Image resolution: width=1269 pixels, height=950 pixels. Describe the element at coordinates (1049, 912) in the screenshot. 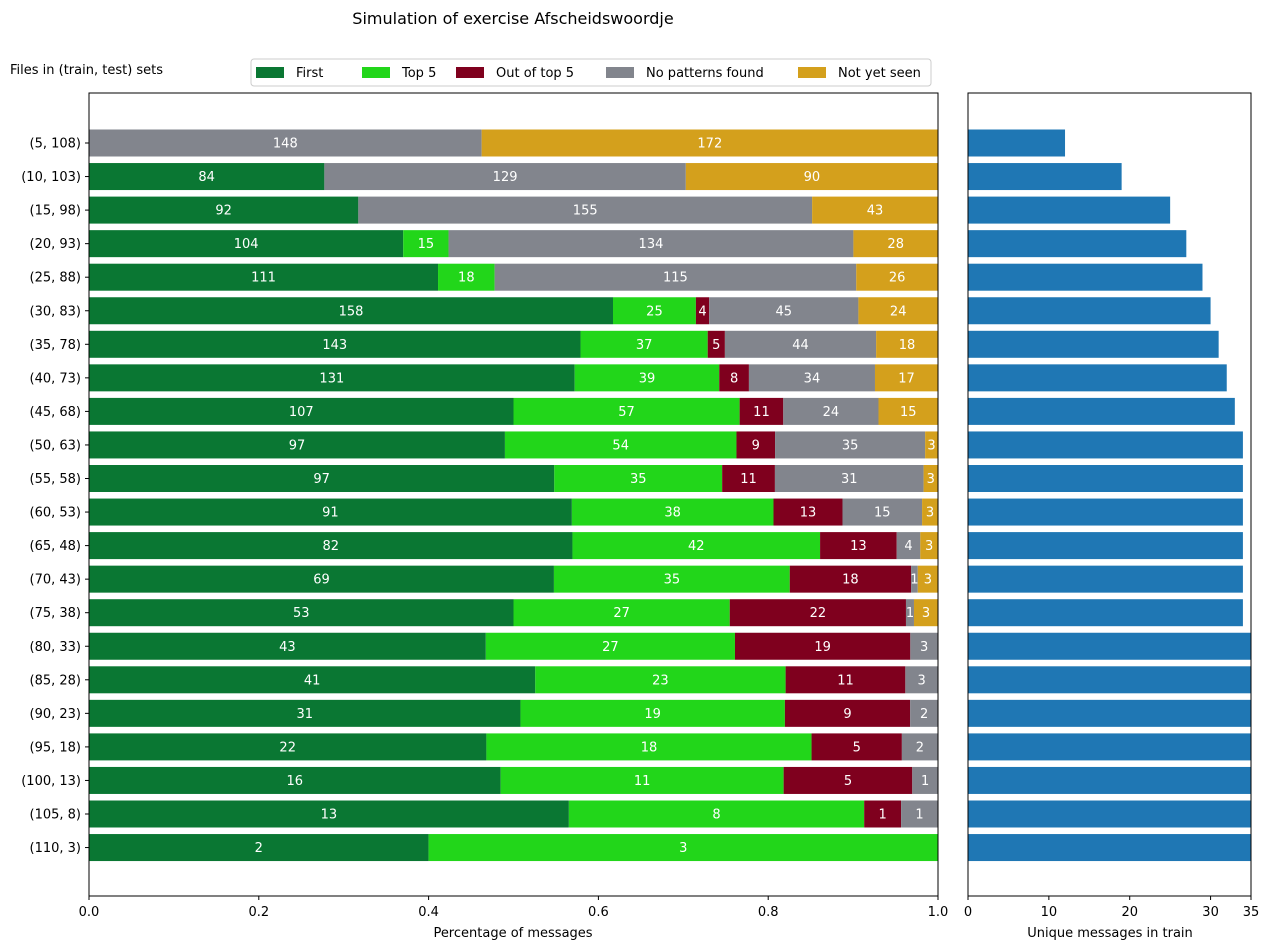

I see `x-tick-label: 10` at that location.